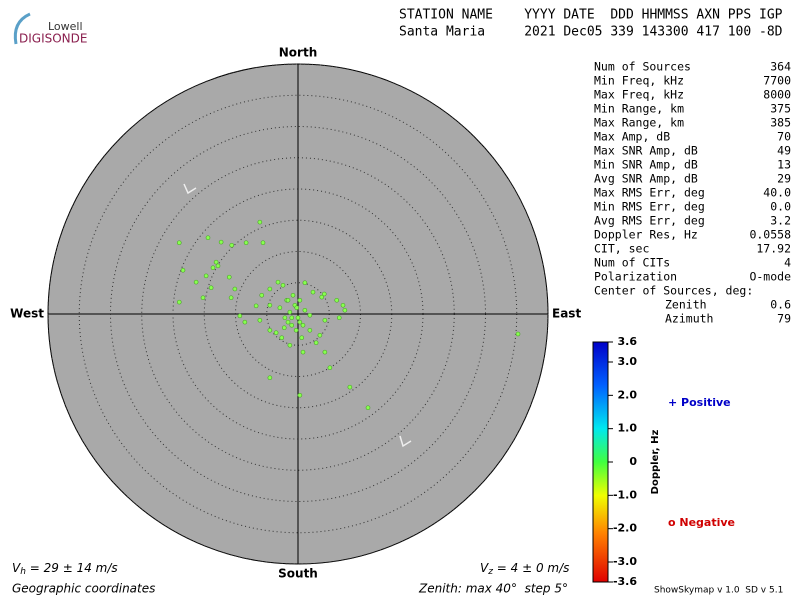  What do you see at coordinates (642, 67) in the screenshot?
I see `stat-label: Num of Sources` at bounding box center [642, 67].